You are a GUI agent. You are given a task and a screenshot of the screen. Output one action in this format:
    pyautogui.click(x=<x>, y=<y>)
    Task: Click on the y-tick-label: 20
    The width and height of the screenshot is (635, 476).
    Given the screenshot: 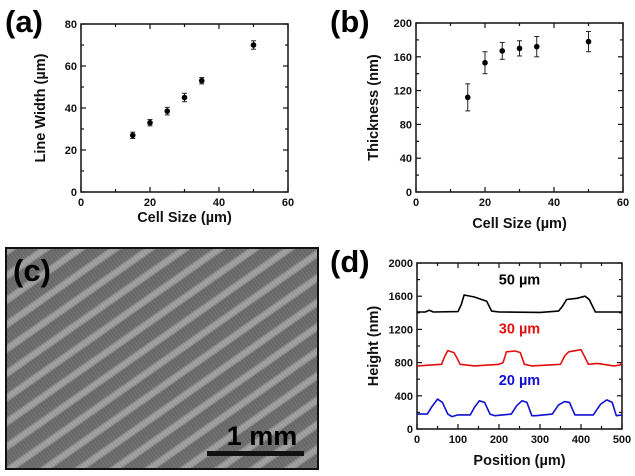 What is the action you would take?
    pyautogui.click(x=71, y=151)
    